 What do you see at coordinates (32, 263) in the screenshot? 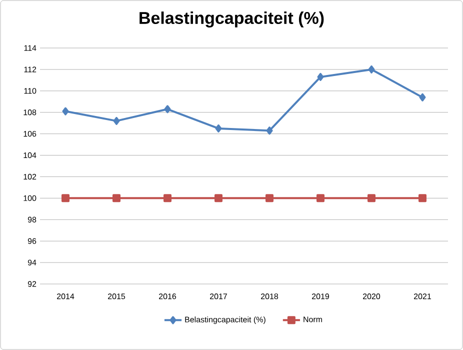
I see `y-tick-label: 94` at bounding box center [32, 263].